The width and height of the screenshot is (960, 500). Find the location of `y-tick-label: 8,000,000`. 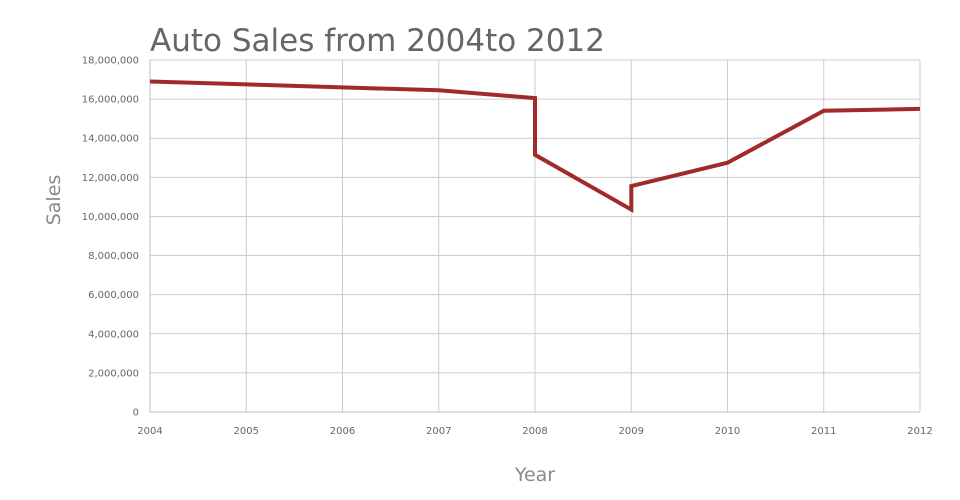

y-tick-label: 8,000,000 is located at coordinates (113, 256).